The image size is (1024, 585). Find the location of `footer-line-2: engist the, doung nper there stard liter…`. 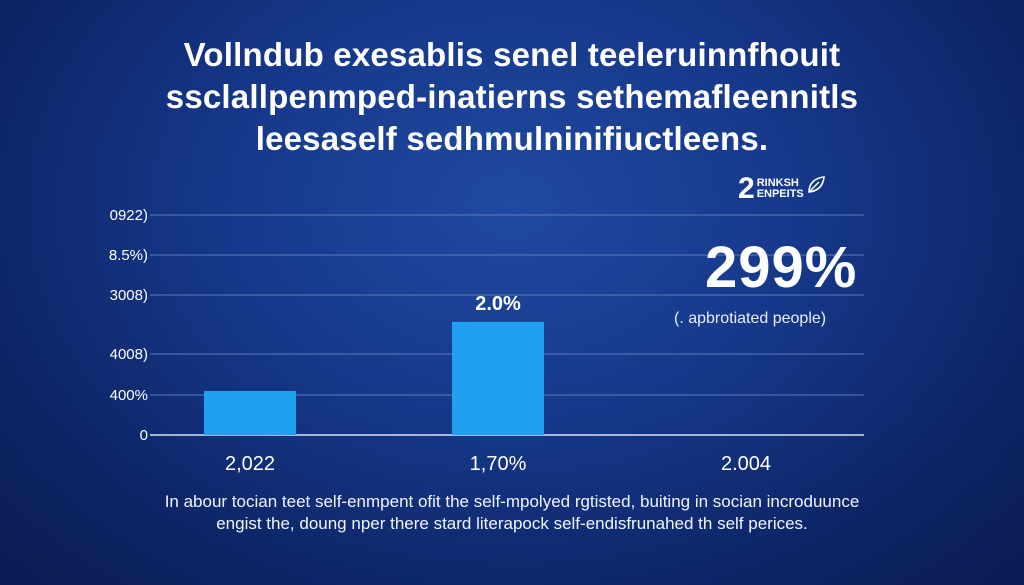

footer-line-2: engist the, doung nper there stard liter… is located at coordinates (512, 523).